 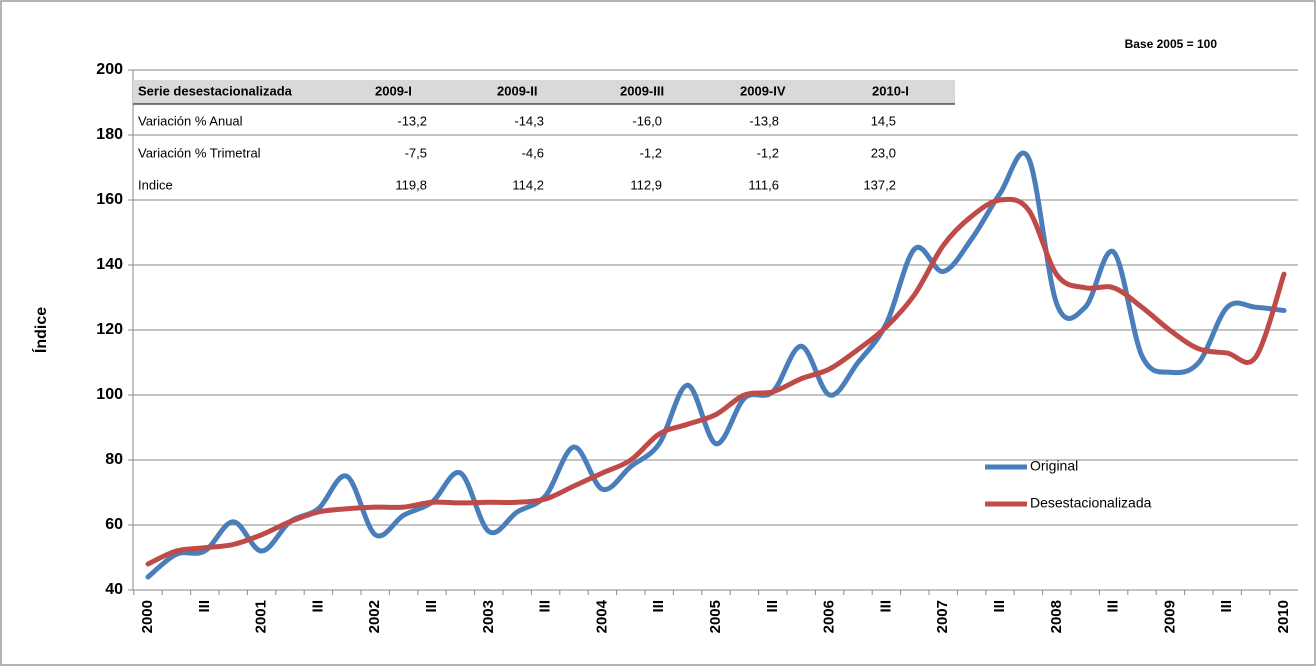 I want to click on y-tick-label: 100, so click(x=109, y=394).